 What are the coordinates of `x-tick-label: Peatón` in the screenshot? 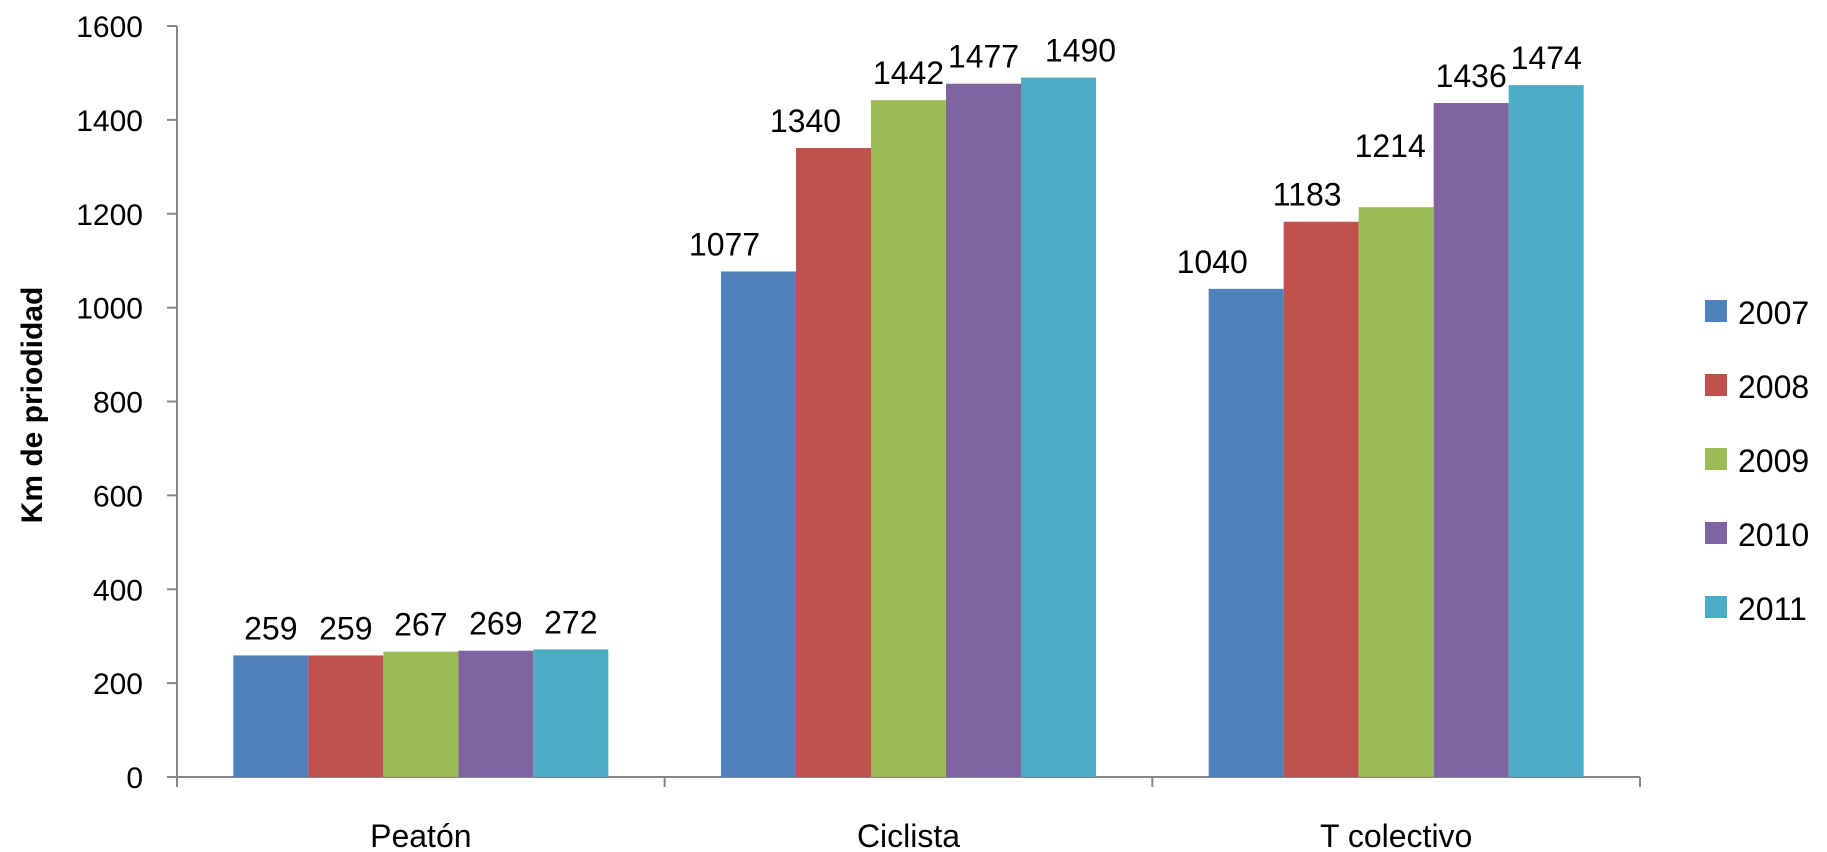 It's located at (420, 835).